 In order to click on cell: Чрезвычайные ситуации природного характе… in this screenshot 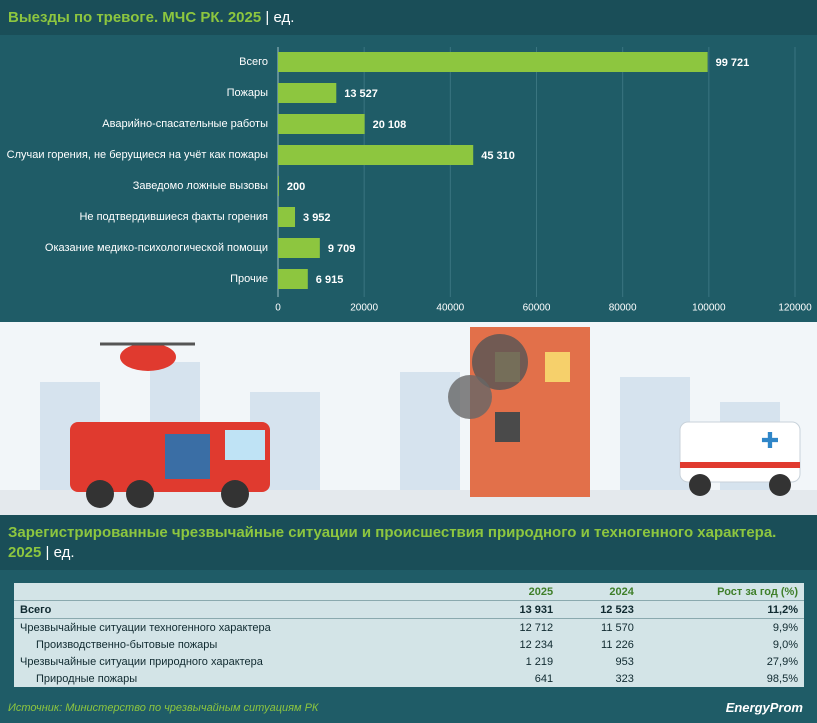, I will do `click(141, 661)`.